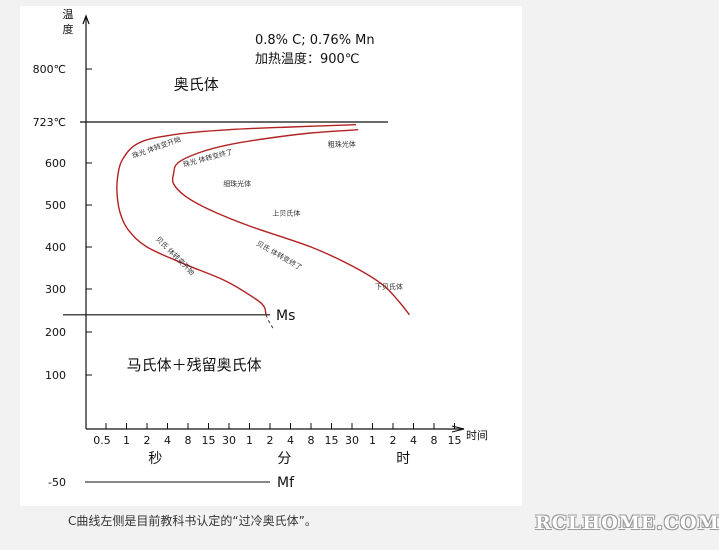 The width and height of the screenshot is (719, 550). Describe the element at coordinates (286, 213) in the screenshot. I see `curve-annotation: 上贝氏体` at that location.